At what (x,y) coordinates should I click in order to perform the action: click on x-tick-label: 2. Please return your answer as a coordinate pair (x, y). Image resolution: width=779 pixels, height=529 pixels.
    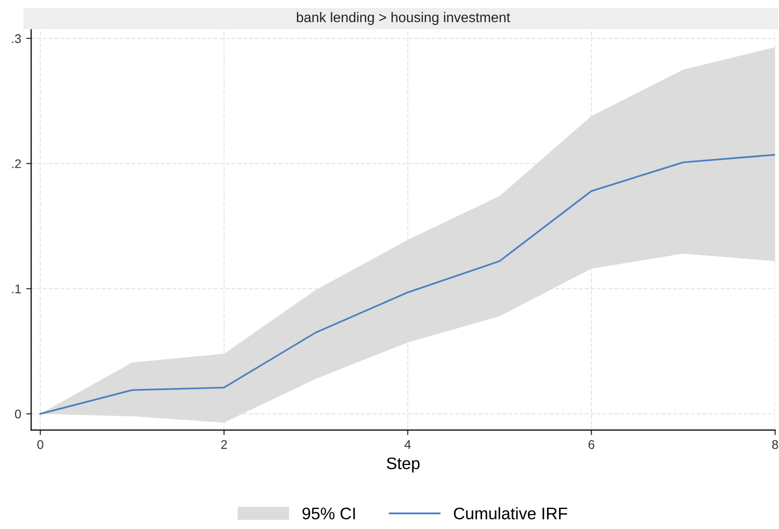
    Looking at the image, I should click on (224, 444).